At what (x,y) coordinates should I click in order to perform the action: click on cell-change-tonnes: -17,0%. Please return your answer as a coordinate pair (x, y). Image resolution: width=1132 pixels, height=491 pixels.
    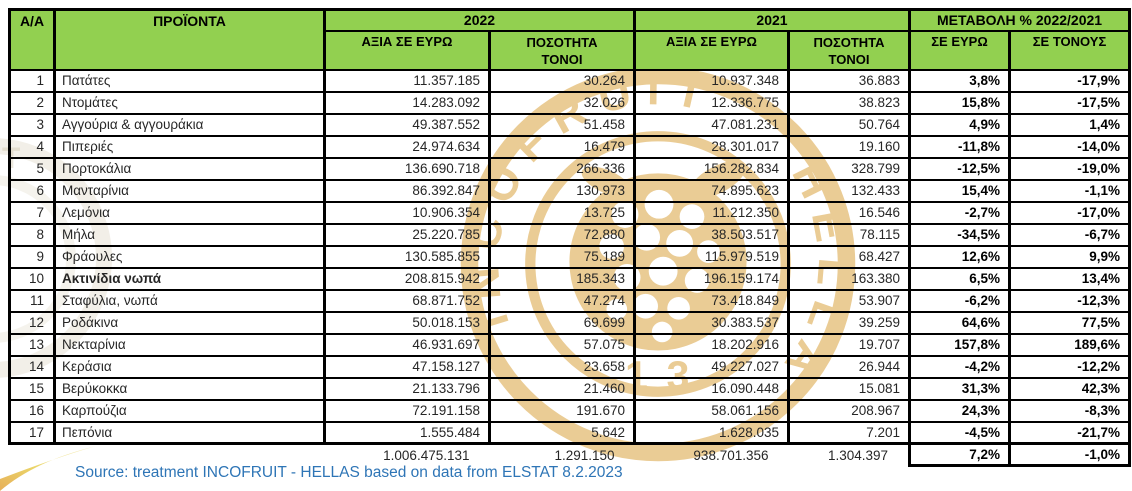
    Looking at the image, I should click on (1069, 212).